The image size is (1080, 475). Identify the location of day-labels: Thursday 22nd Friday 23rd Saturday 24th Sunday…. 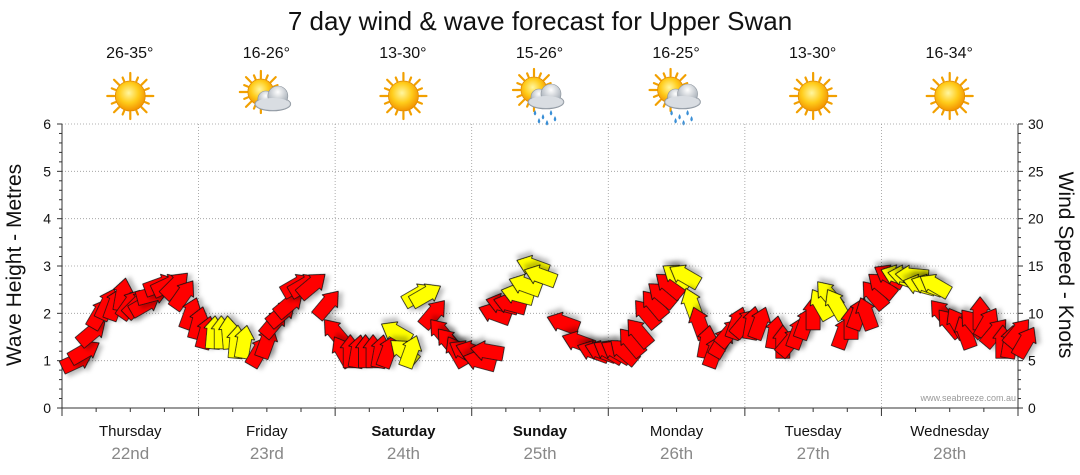
(544, 443).